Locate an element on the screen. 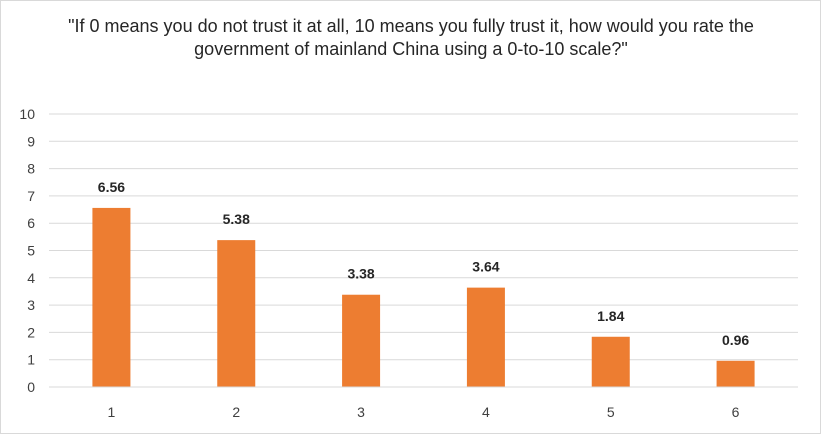  y-tick-label-3: 3 is located at coordinates (31, 305).